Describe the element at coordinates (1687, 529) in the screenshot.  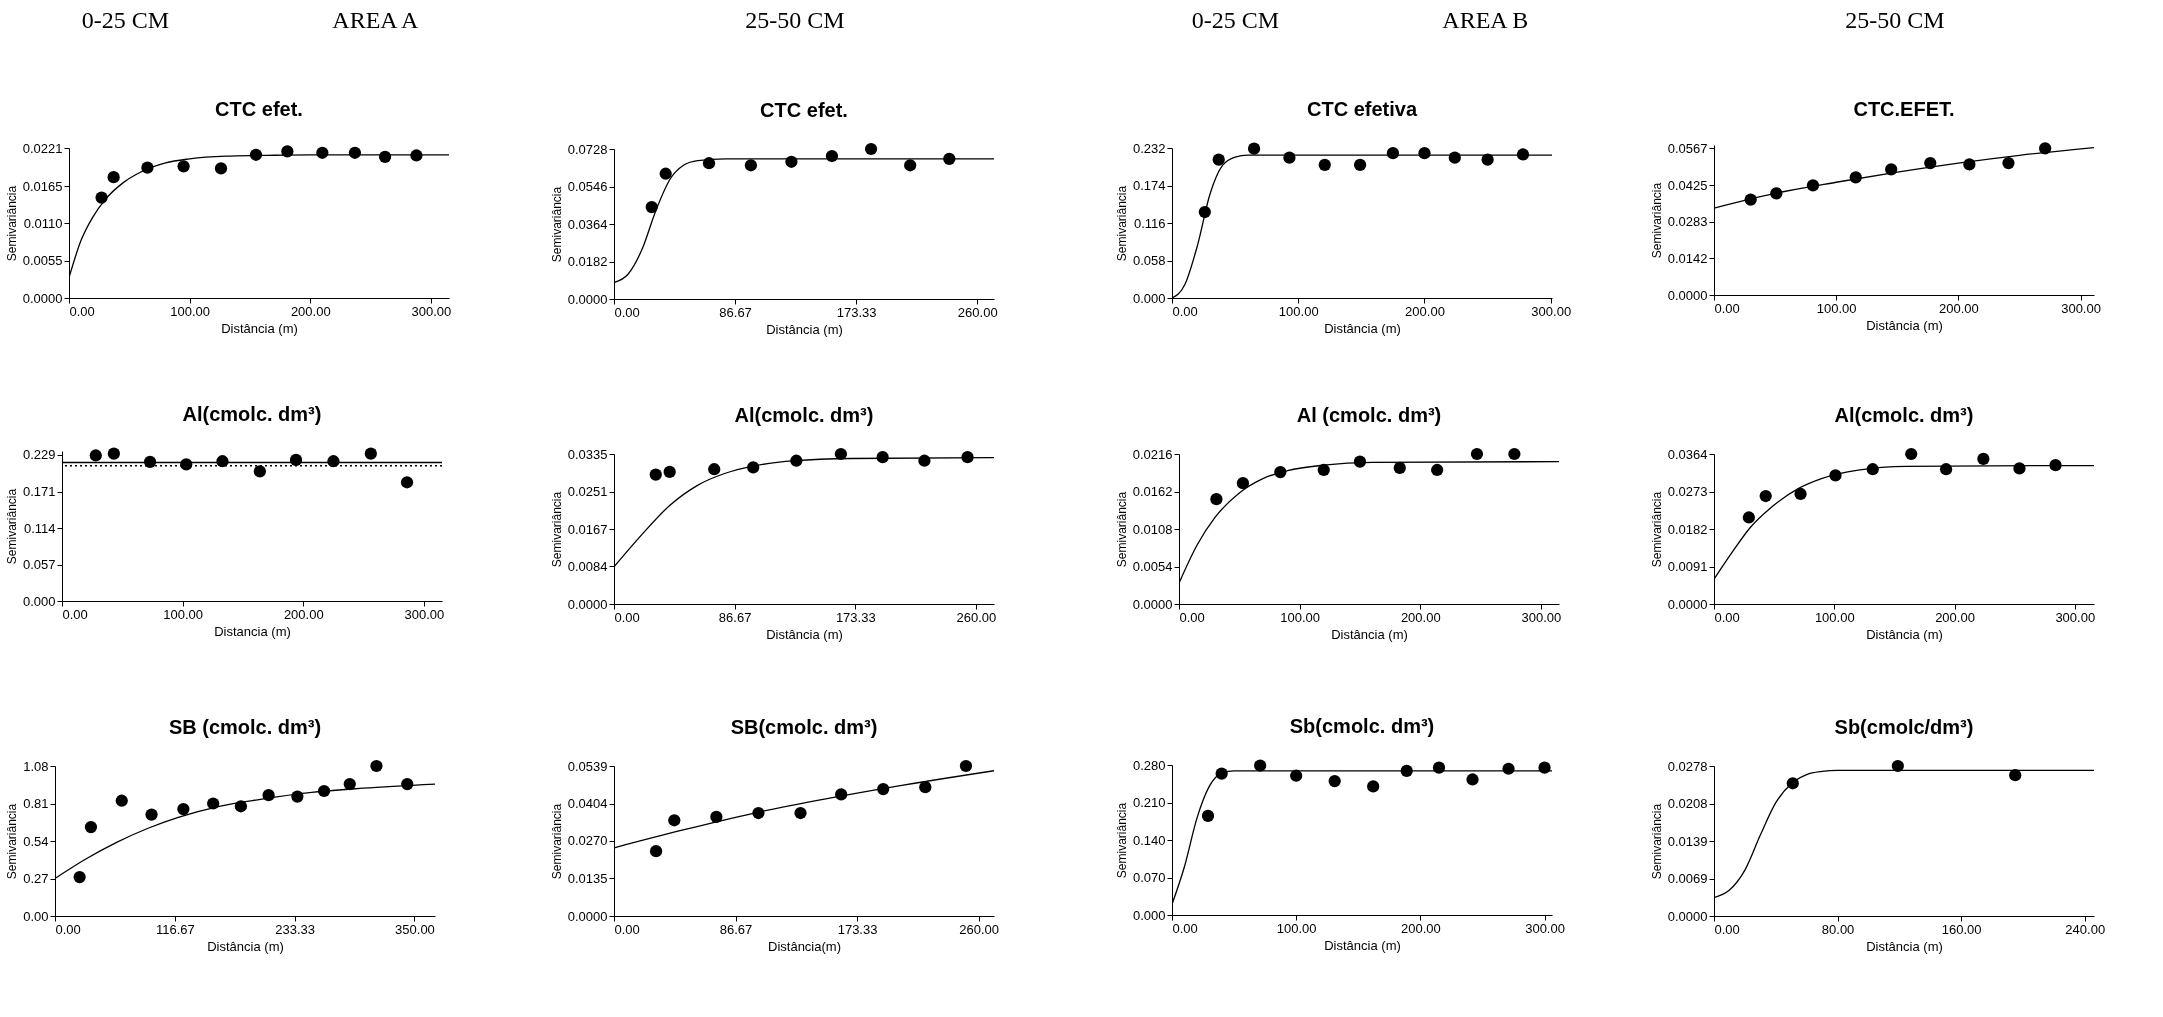
I see `y-tick-label: 0.0182` at that location.